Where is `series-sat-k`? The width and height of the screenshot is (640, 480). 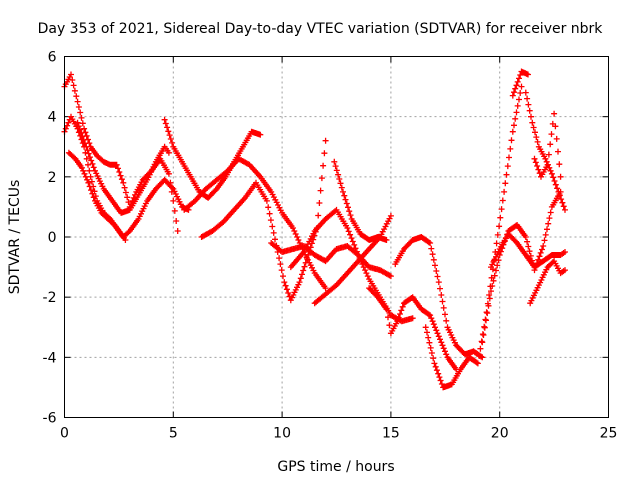
series-sat-k is located at coordinates (360, 200).